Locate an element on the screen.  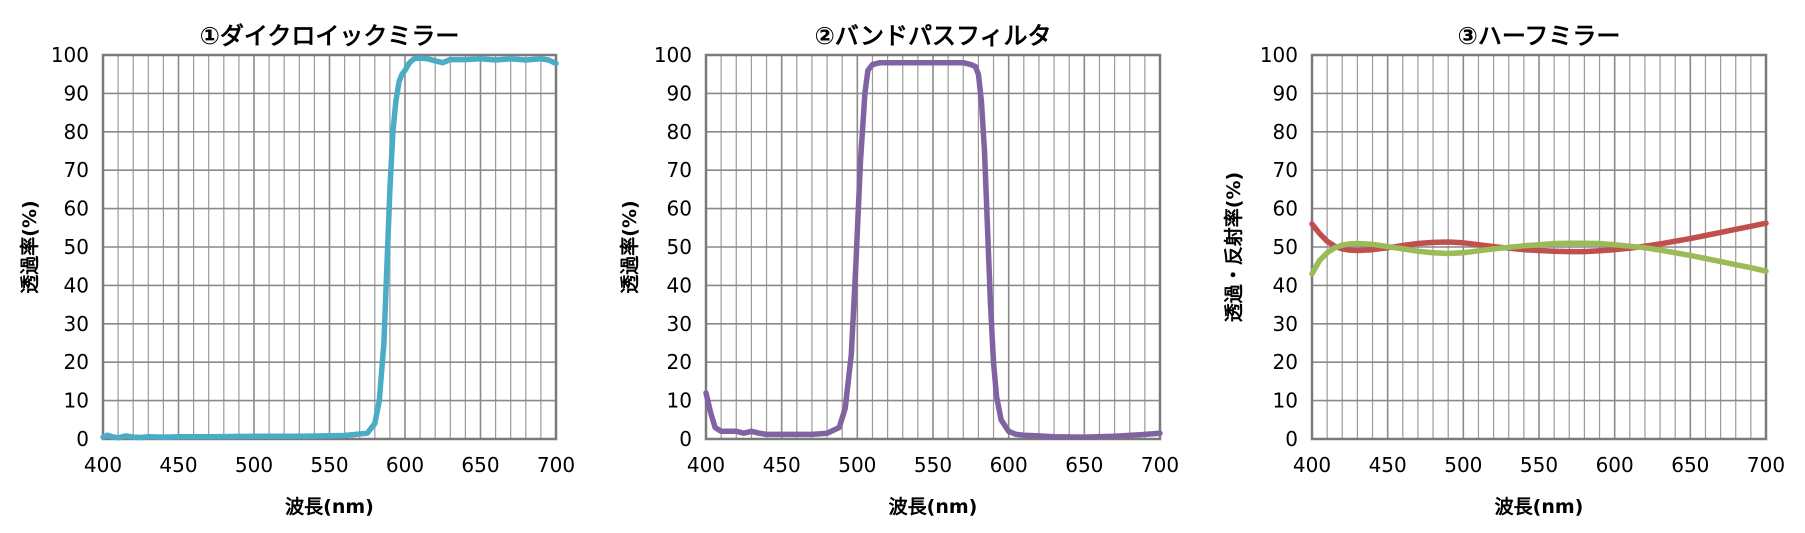
chart-title: ③ハーフミラー is located at coordinates (1539, 36).